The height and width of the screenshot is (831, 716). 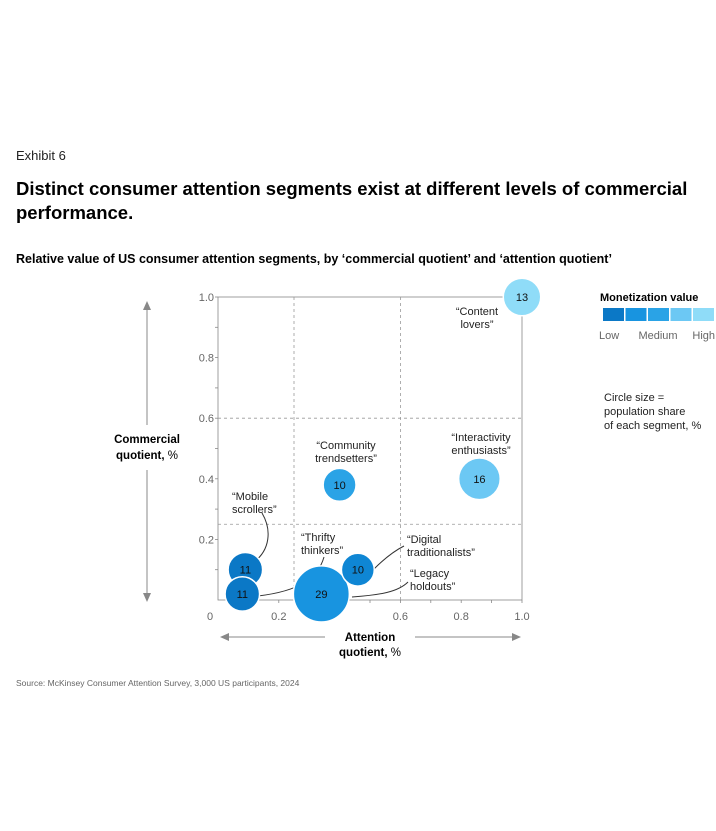 What do you see at coordinates (461, 617) in the screenshot?
I see `x-tick-label: 0.8` at bounding box center [461, 617].